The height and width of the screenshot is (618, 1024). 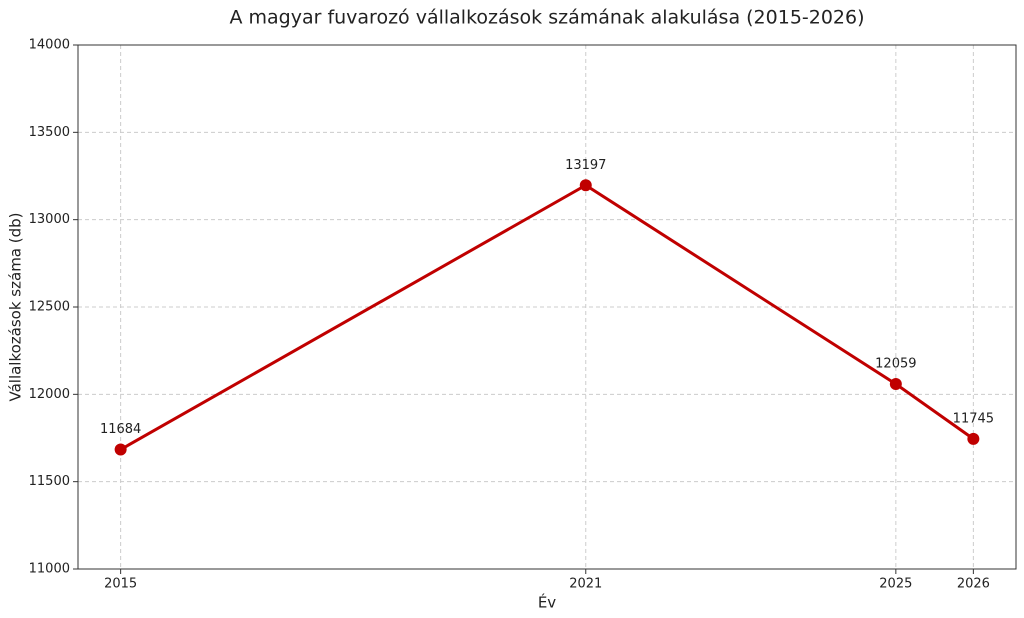 I want to click on data-label: 11745, so click(x=973, y=418).